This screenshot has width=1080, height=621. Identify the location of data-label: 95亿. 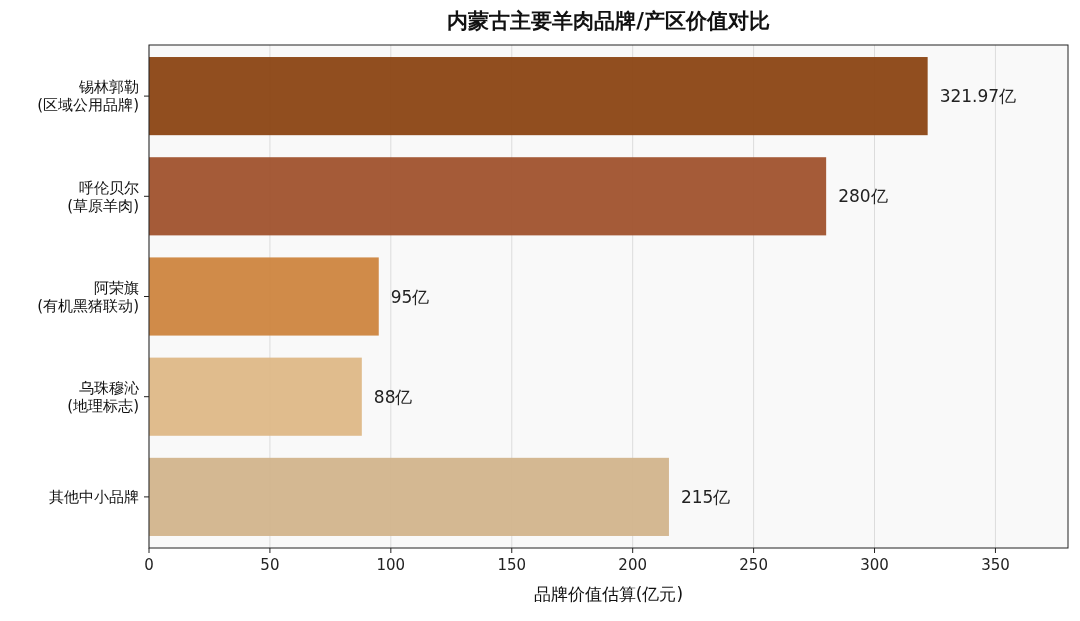
(410, 296).